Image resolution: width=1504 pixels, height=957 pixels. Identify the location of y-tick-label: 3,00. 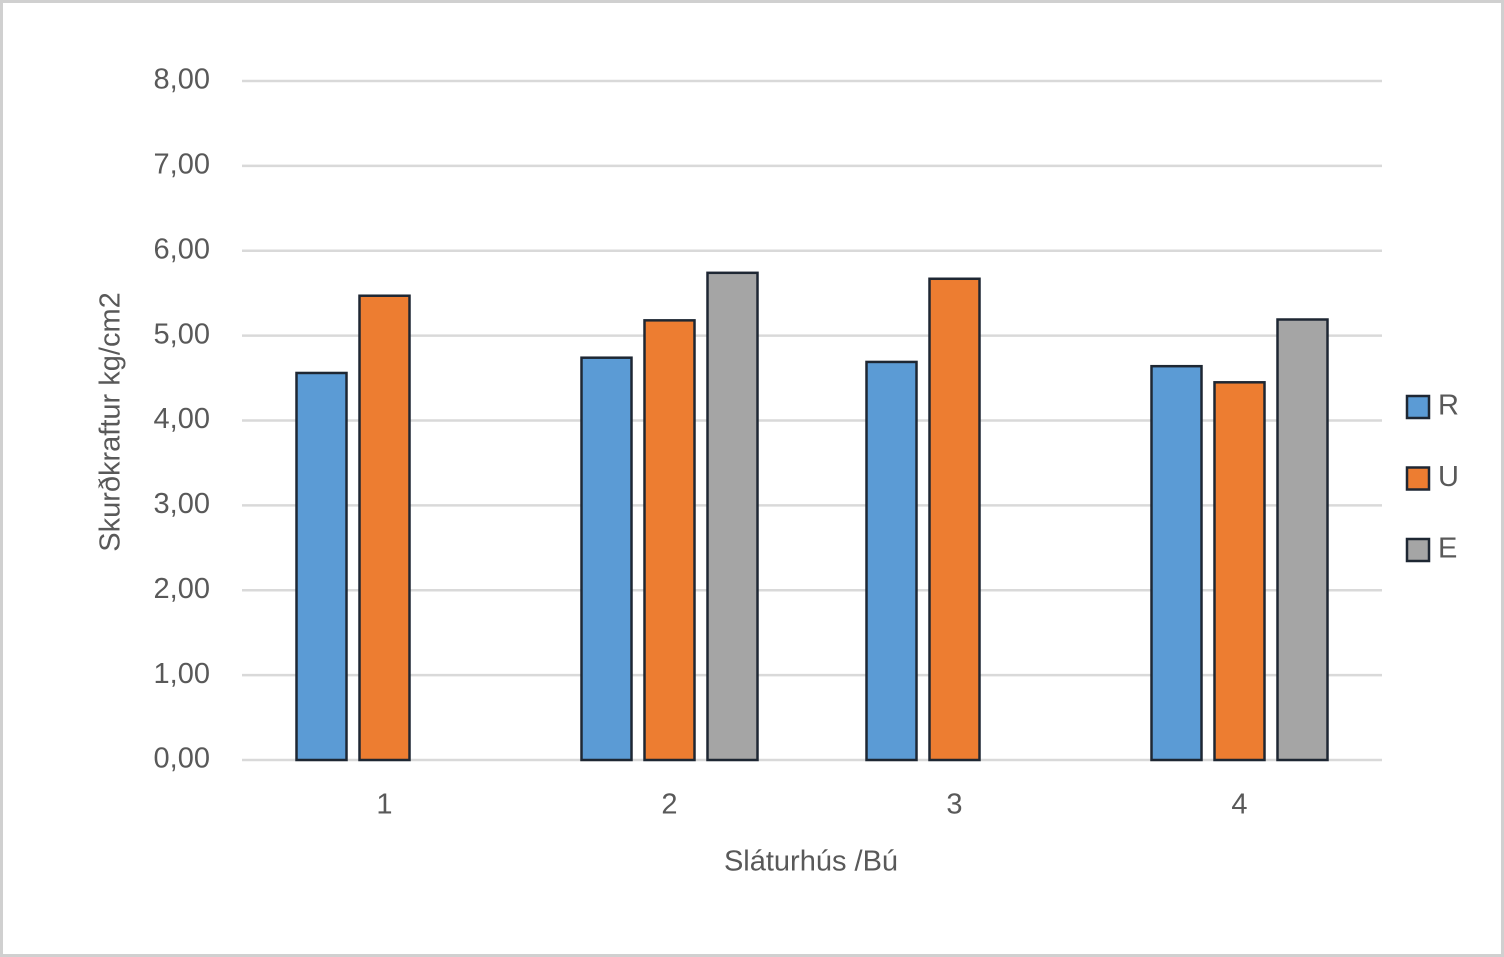
(182, 504).